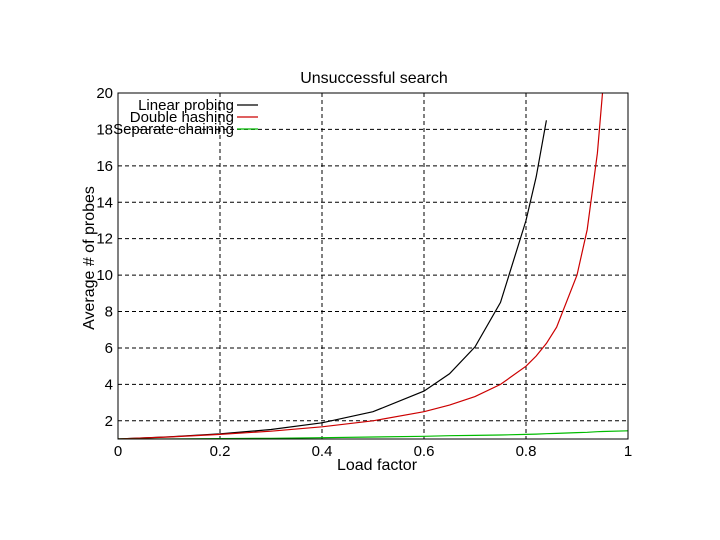 The height and width of the screenshot is (540, 720). I want to click on legend-label-linear-probing: Linear probing, so click(186, 105).